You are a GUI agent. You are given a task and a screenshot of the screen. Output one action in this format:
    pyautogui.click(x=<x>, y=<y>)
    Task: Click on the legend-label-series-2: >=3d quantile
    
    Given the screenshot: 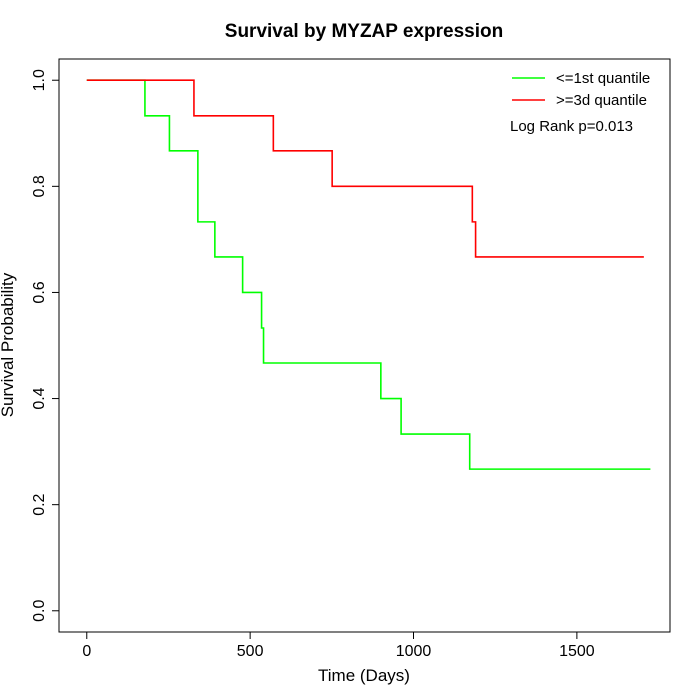 What is the action you would take?
    pyautogui.click(x=601, y=100)
    